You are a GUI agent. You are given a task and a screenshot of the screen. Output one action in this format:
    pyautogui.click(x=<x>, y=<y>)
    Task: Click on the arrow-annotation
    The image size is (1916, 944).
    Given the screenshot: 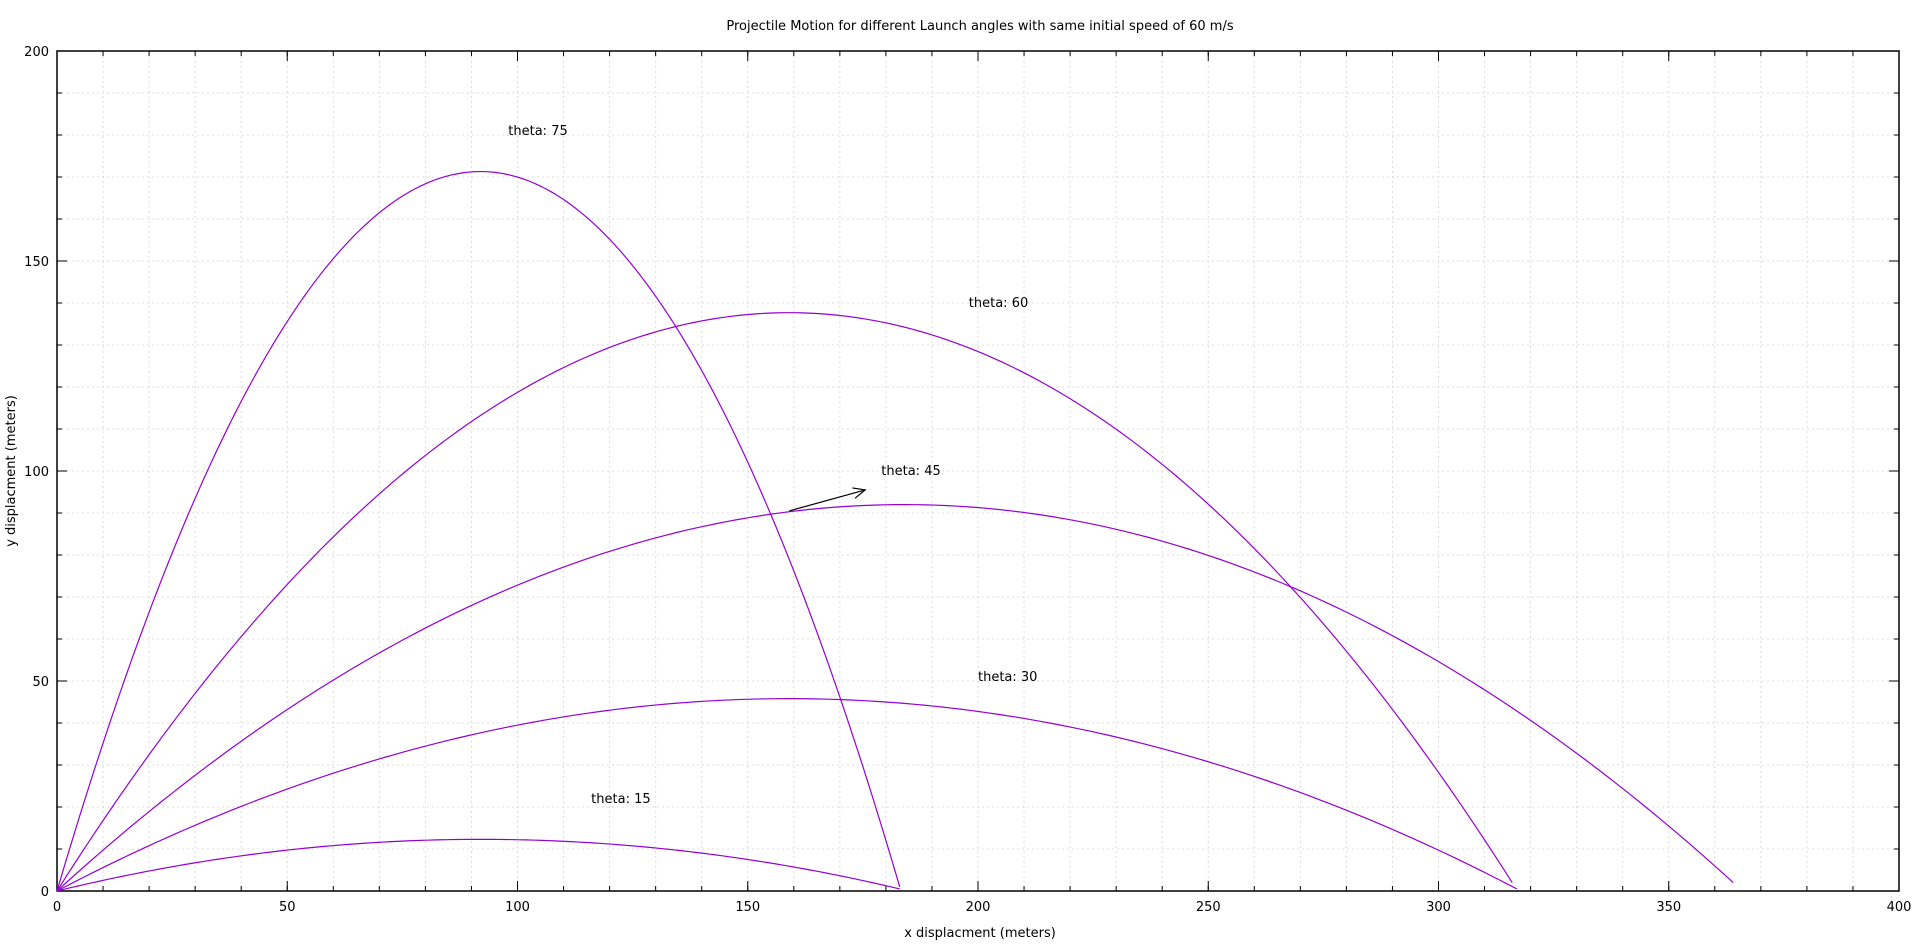 What is the action you would take?
    pyautogui.click(x=828, y=499)
    